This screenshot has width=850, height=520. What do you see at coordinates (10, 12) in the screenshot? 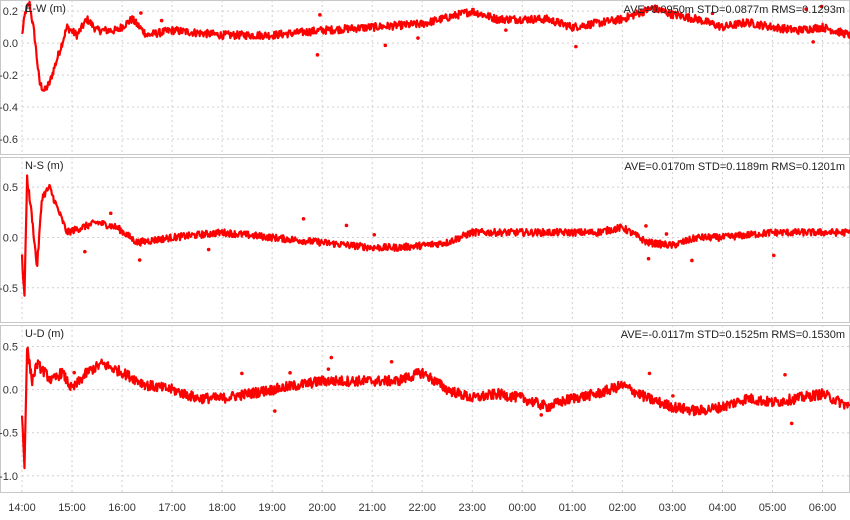
I see `y-tick-label: 0.2` at bounding box center [10, 12].